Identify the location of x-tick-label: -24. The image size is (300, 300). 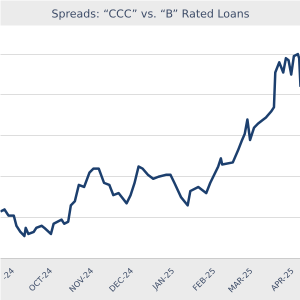
(8, 274).